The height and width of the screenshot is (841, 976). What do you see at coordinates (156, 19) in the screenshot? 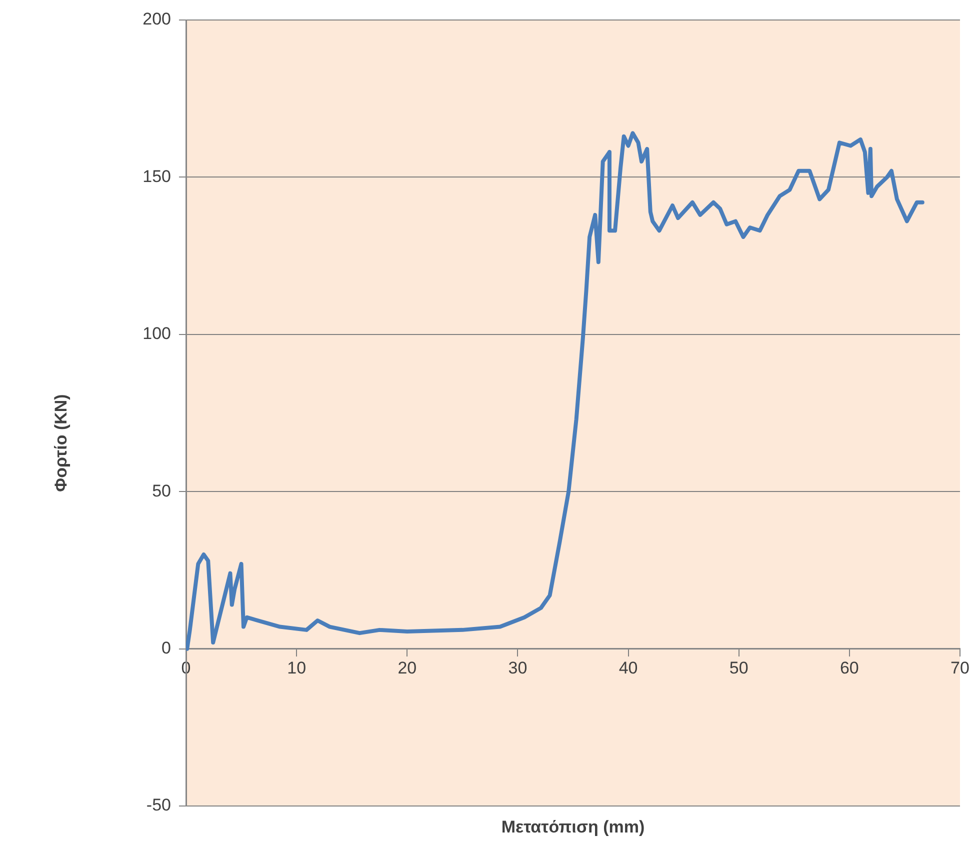
I see `y-tick-label: 200` at bounding box center [156, 19].